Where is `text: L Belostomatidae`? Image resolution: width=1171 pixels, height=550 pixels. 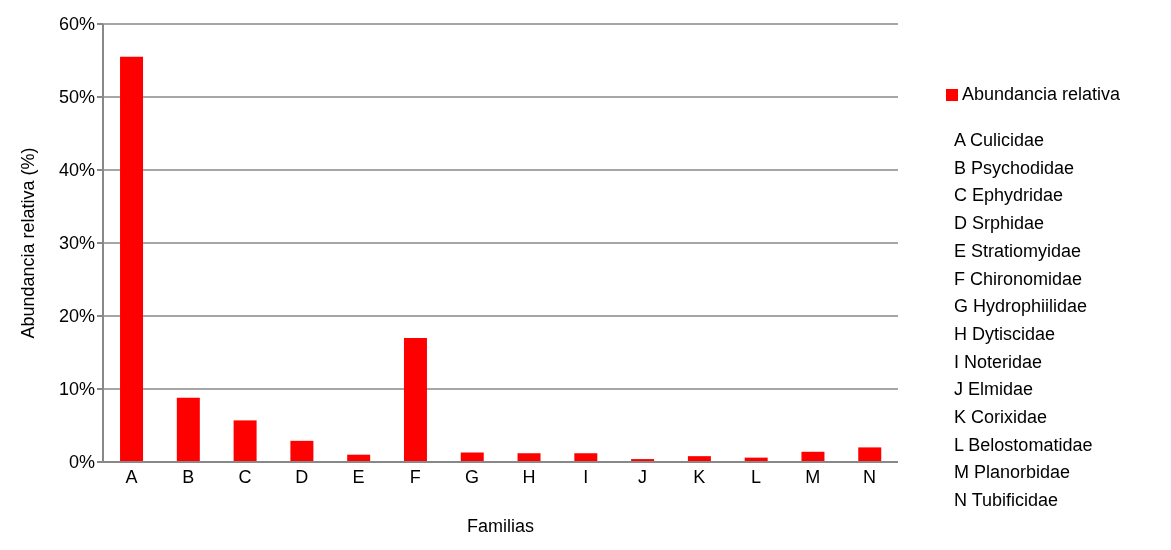
text: L Belostomatidae is located at coordinates (1024, 445).